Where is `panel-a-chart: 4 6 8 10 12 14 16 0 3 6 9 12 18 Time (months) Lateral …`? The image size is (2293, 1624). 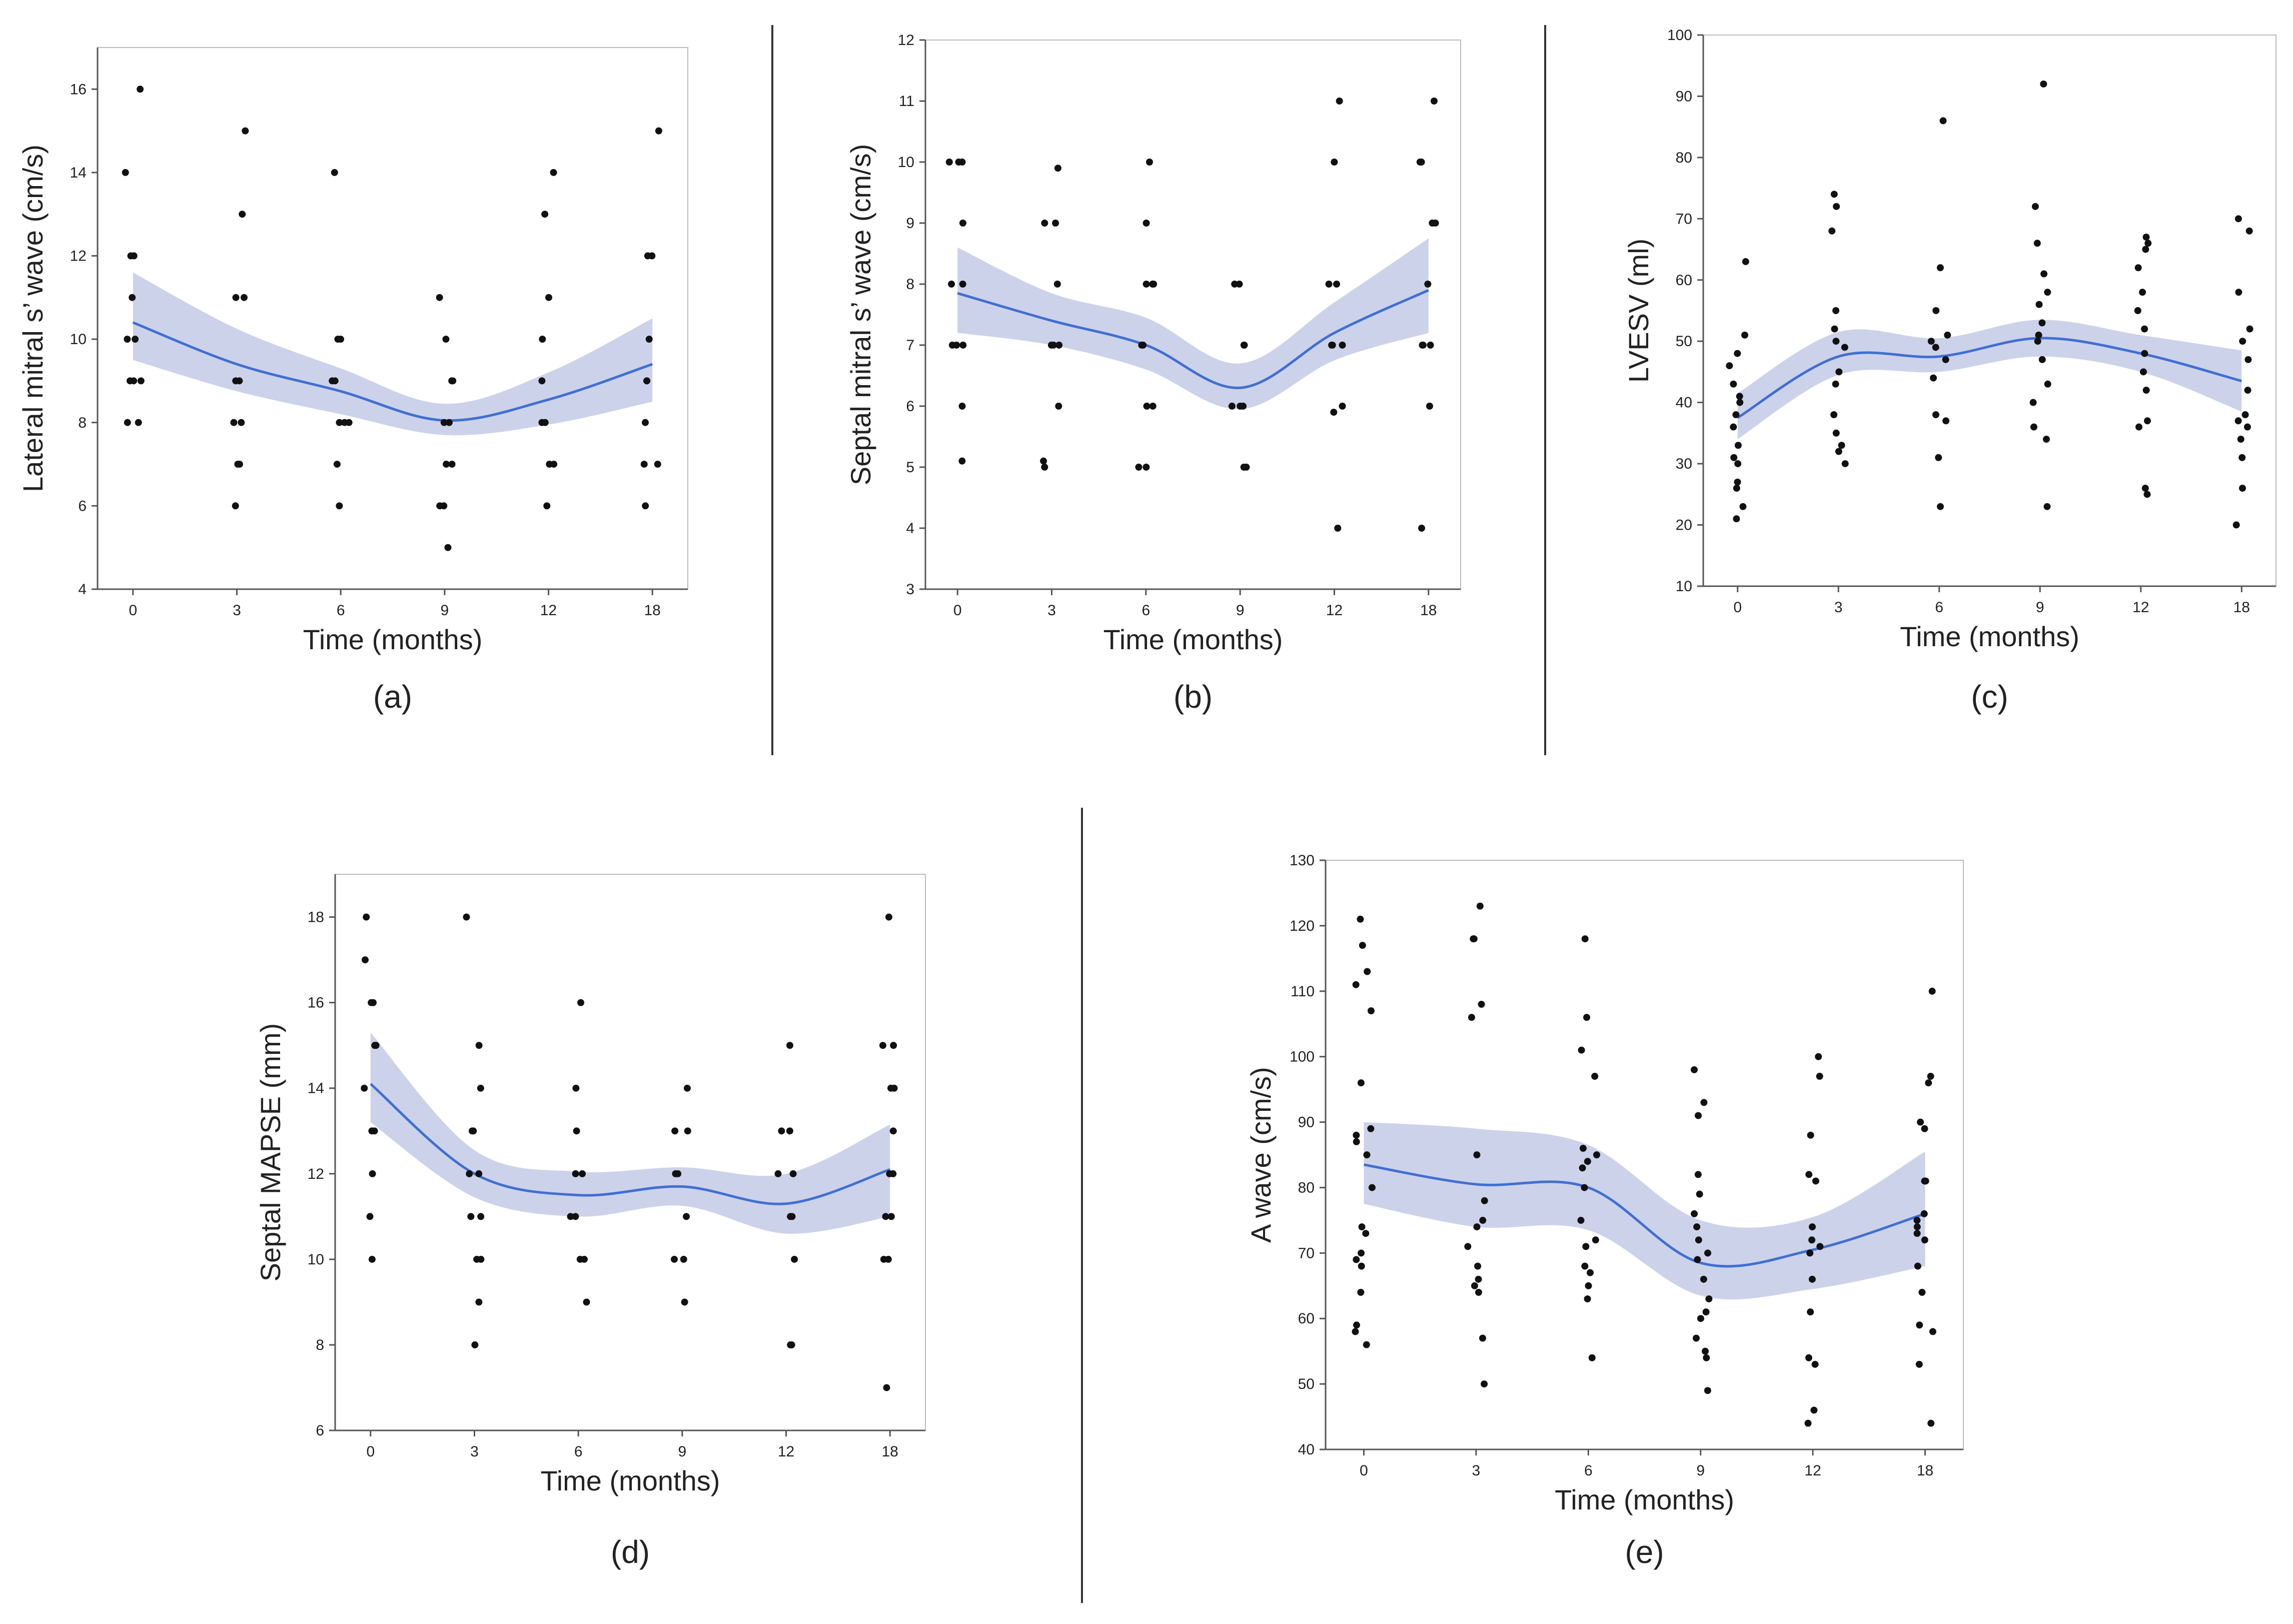 panel-a-chart: 4 6 8 10 12 14 16 0 3 6 9 12 18 Time (months) Lateral … is located at coordinates (352, 381).